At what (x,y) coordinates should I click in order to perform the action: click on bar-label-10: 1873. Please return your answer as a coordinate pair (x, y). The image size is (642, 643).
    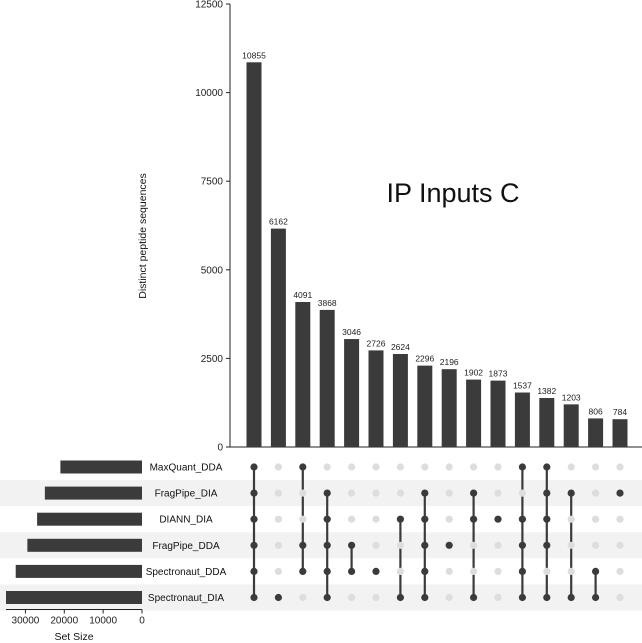
    Looking at the image, I should click on (498, 374).